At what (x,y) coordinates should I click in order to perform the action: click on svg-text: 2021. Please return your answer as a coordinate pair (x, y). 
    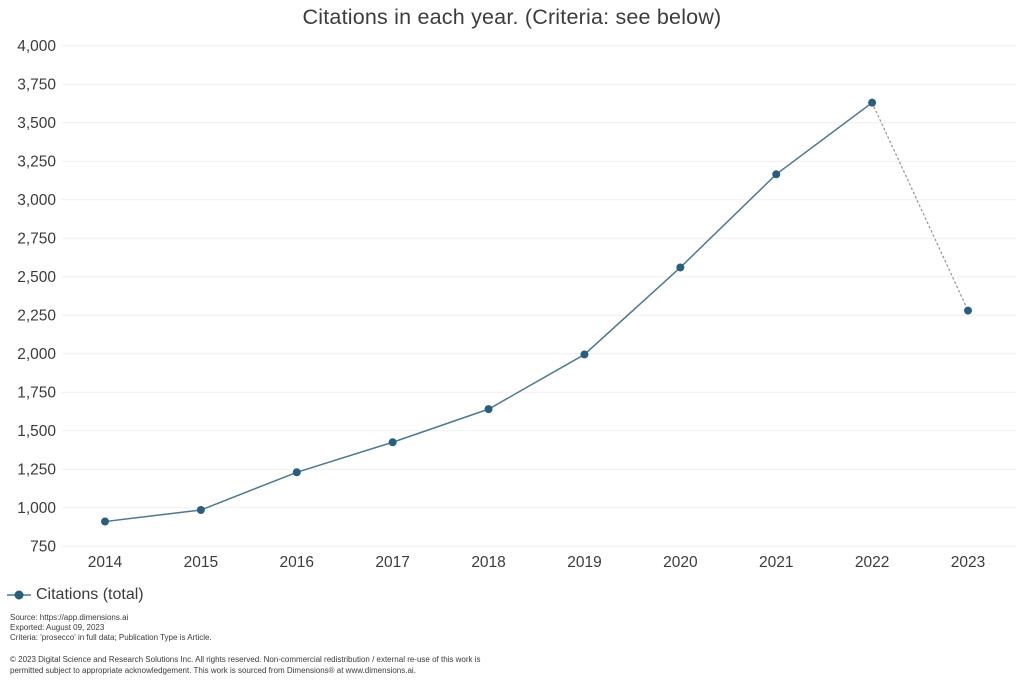
    Looking at the image, I should click on (776, 562).